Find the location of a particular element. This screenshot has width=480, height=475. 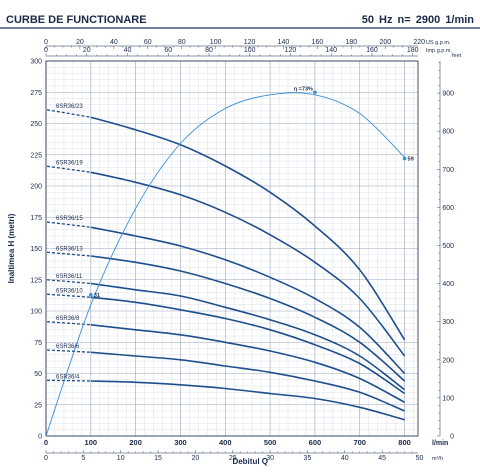

y-tick-label: 100 is located at coordinates (36, 312).